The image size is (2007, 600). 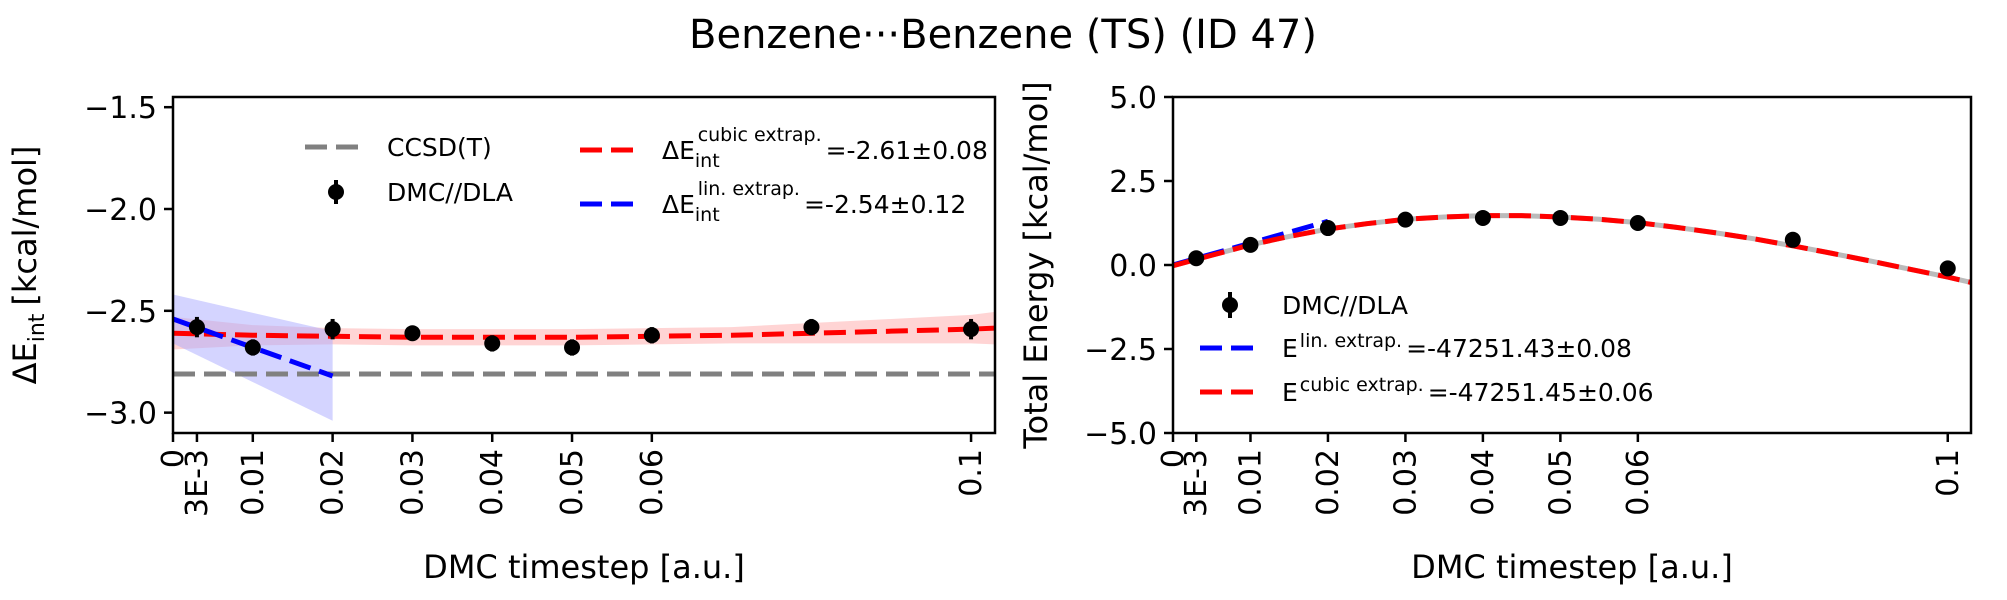 What do you see at coordinates (1003, 35) in the screenshot?
I see `figure-title: Benzene···Benzene (TS) (ID 47)` at bounding box center [1003, 35].